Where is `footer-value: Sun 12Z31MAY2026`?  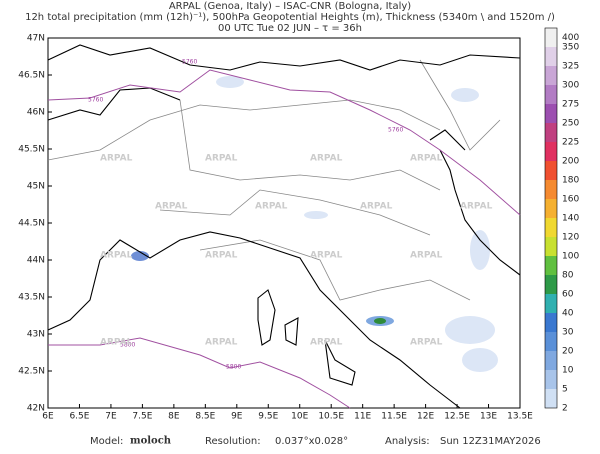
footer-value: Sun 12Z31MAY2026 is located at coordinates (490, 441).